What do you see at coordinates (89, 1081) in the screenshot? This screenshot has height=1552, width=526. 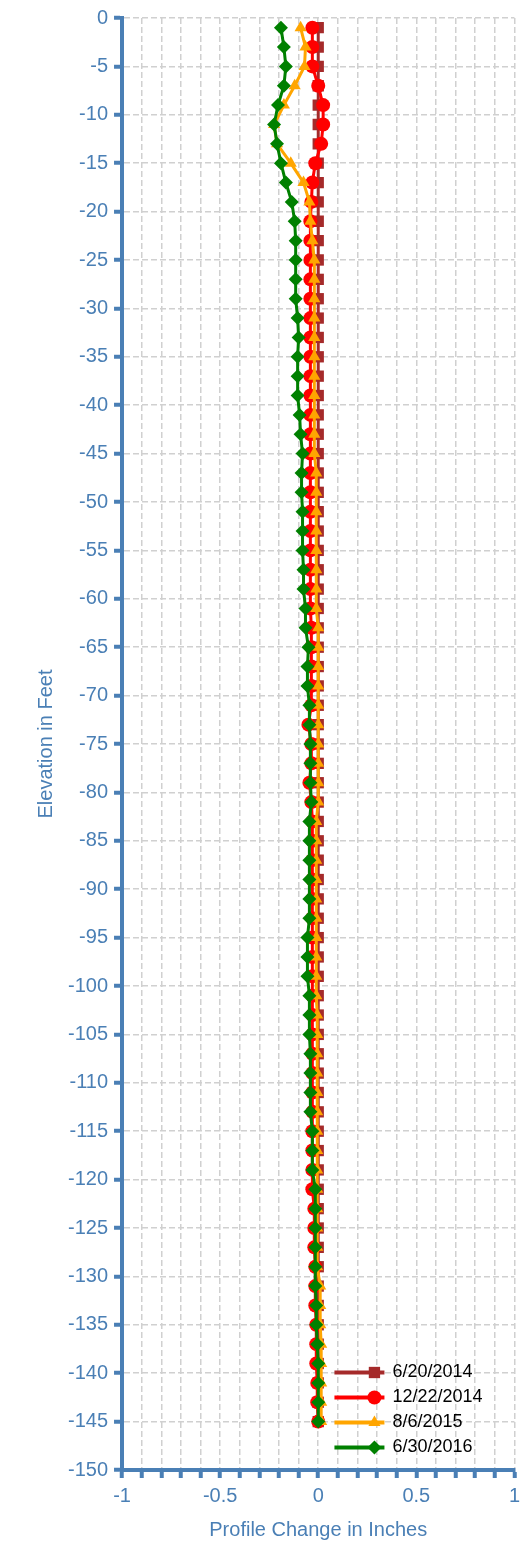 I see `y-tick-label: -110` at bounding box center [89, 1081].